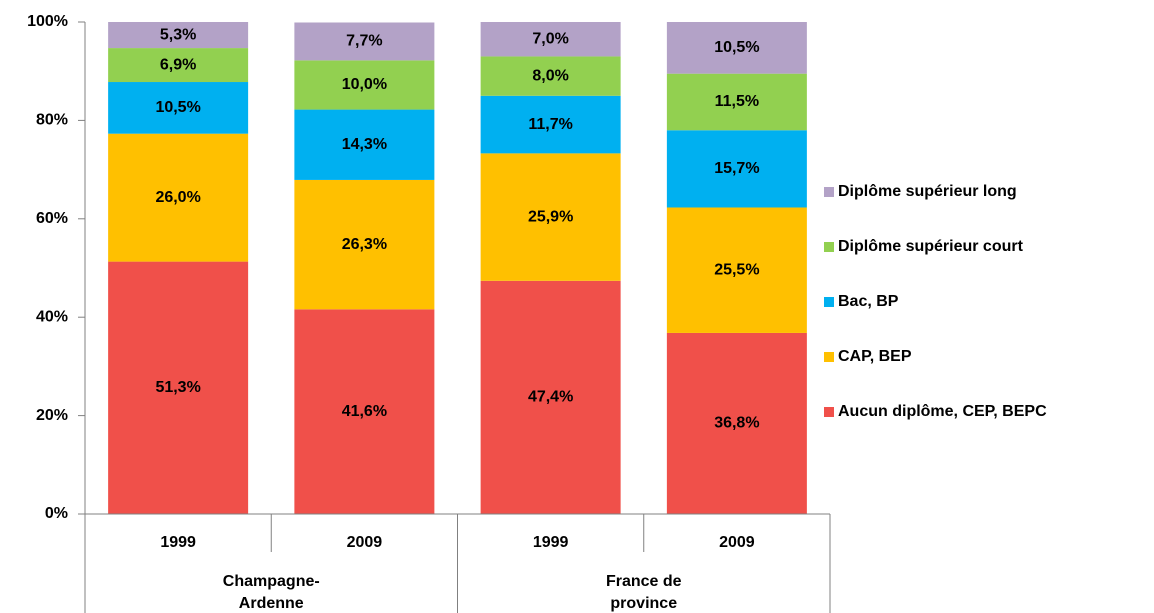  Describe the element at coordinates (931, 246) in the screenshot. I see `legend-label: Diplôme supérieur court` at that location.